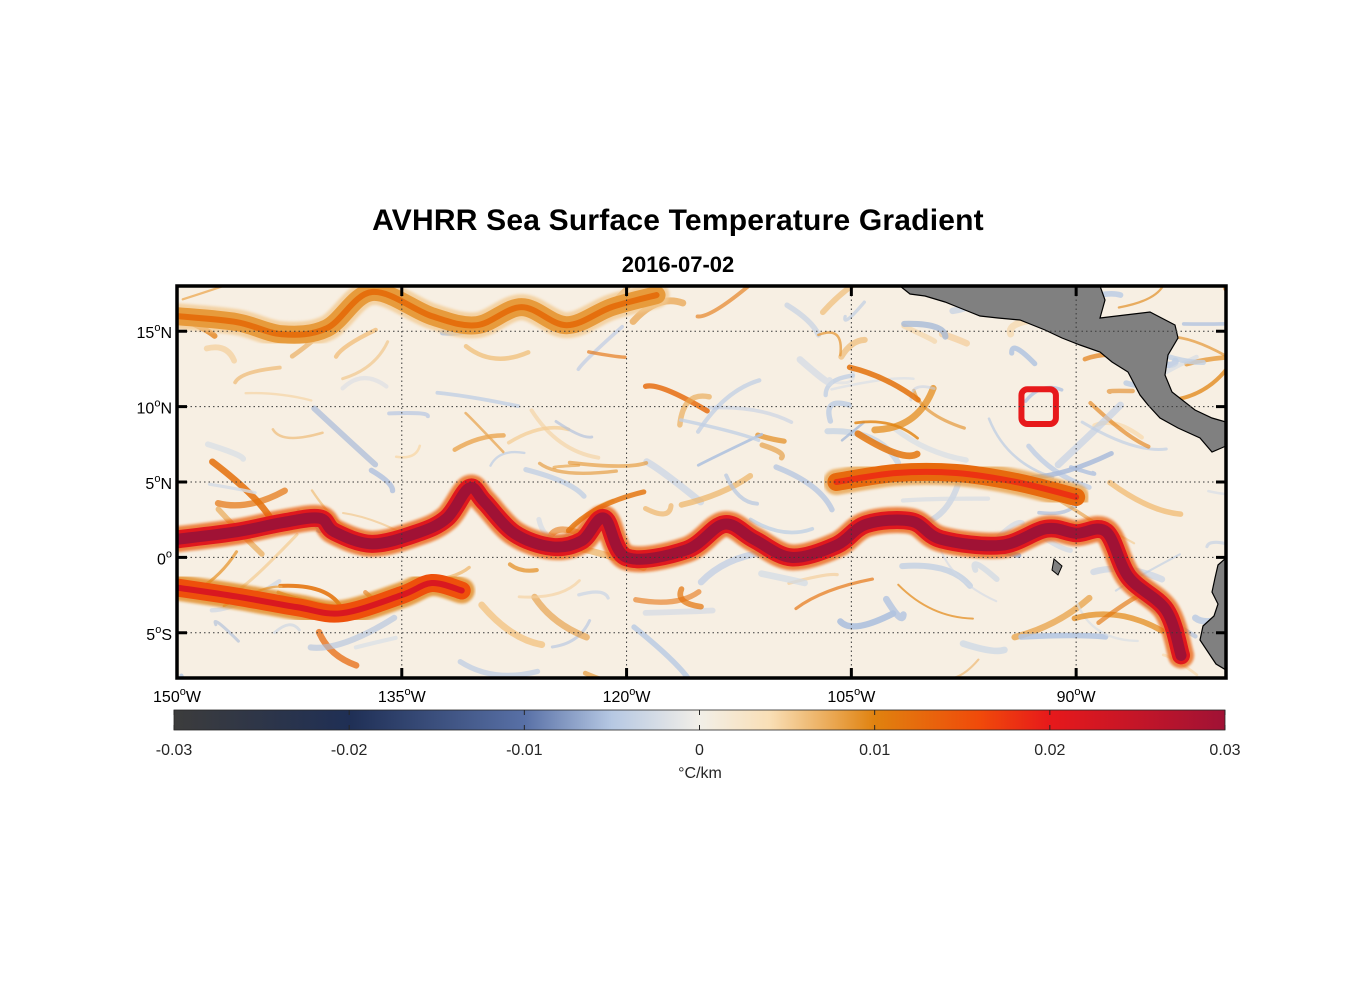 The width and height of the screenshot is (1356, 1000). What do you see at coordinates (851, 696) in the screenshot?
I see `tick-label: 105oW` at bounding box center [851, 696].